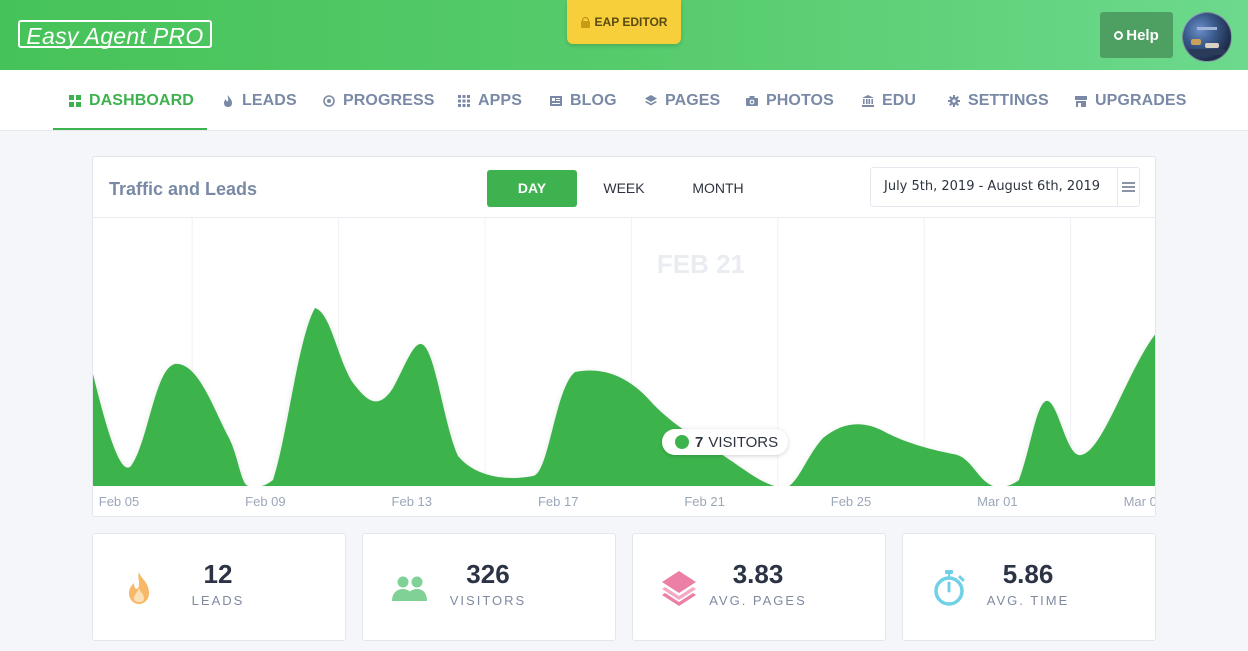  What do you see at coordinates (488, 600) in the screenshot?
I see `stat-label: VISITORS` at bounding box center [488, 600].